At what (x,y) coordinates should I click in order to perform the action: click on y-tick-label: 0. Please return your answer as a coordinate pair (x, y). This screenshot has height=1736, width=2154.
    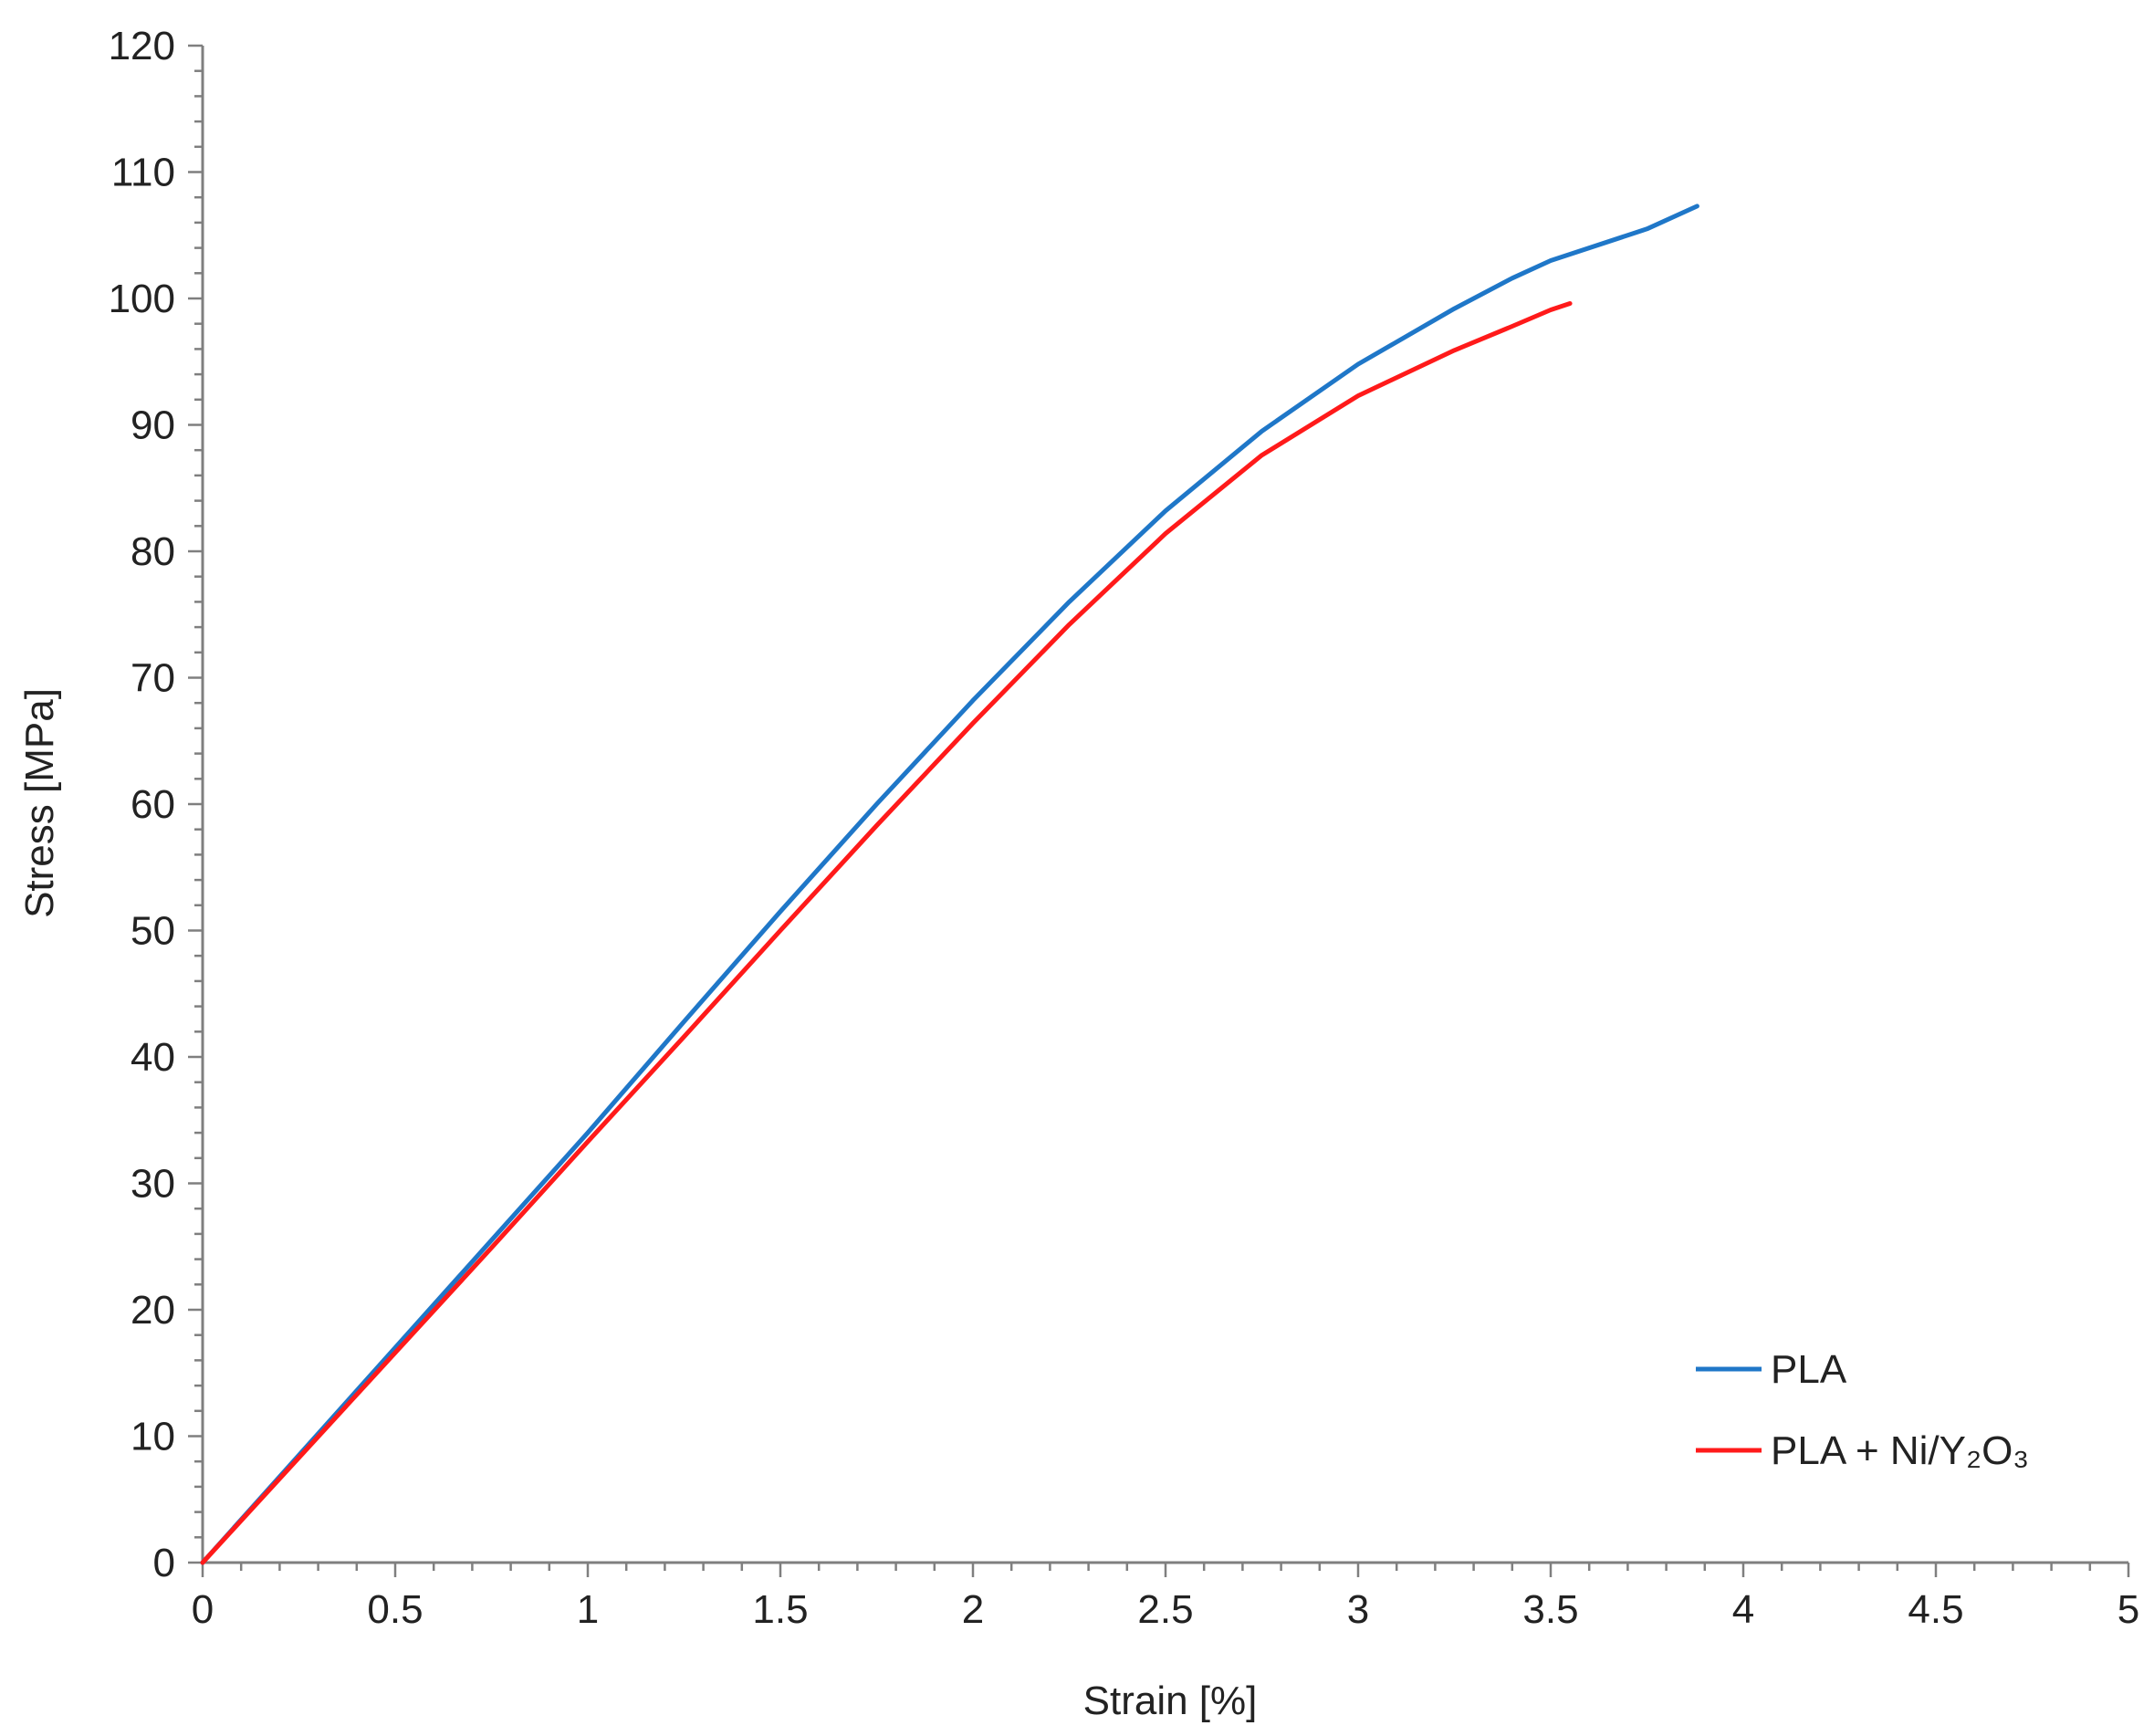
    Looking at the image, I should click on (164, 1563).